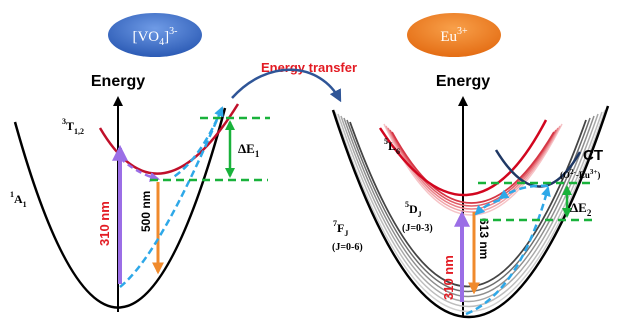 Image resolution: width=629 pixels, height=321 pixels. What do you see at coordinates (73, 126) in the screenshot?
I see `left-excited-state-label: 3T1,2` at bounding box center [73, 126].